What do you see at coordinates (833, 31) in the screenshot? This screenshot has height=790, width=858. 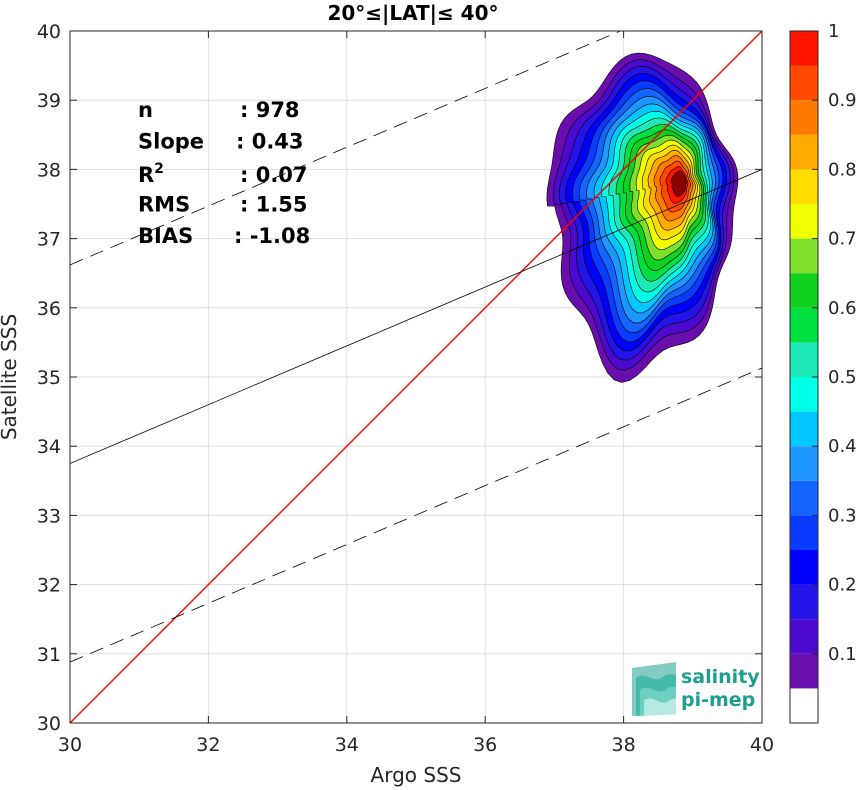 I see `colorbar-tick-label: 1` at bounding box center [833, 31].